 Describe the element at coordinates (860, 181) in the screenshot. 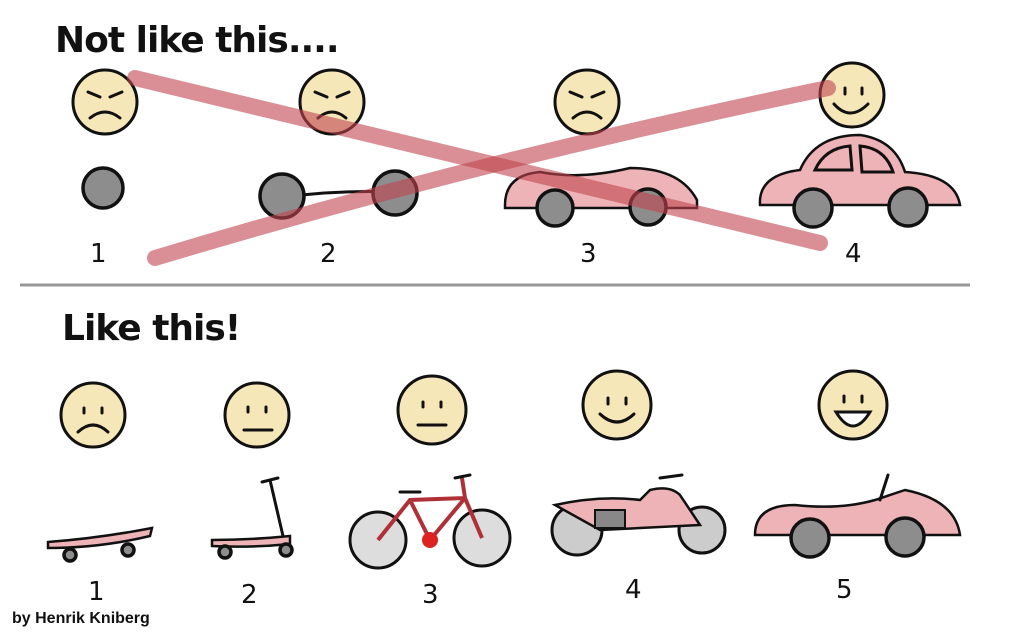

I see `car-object` at that location.